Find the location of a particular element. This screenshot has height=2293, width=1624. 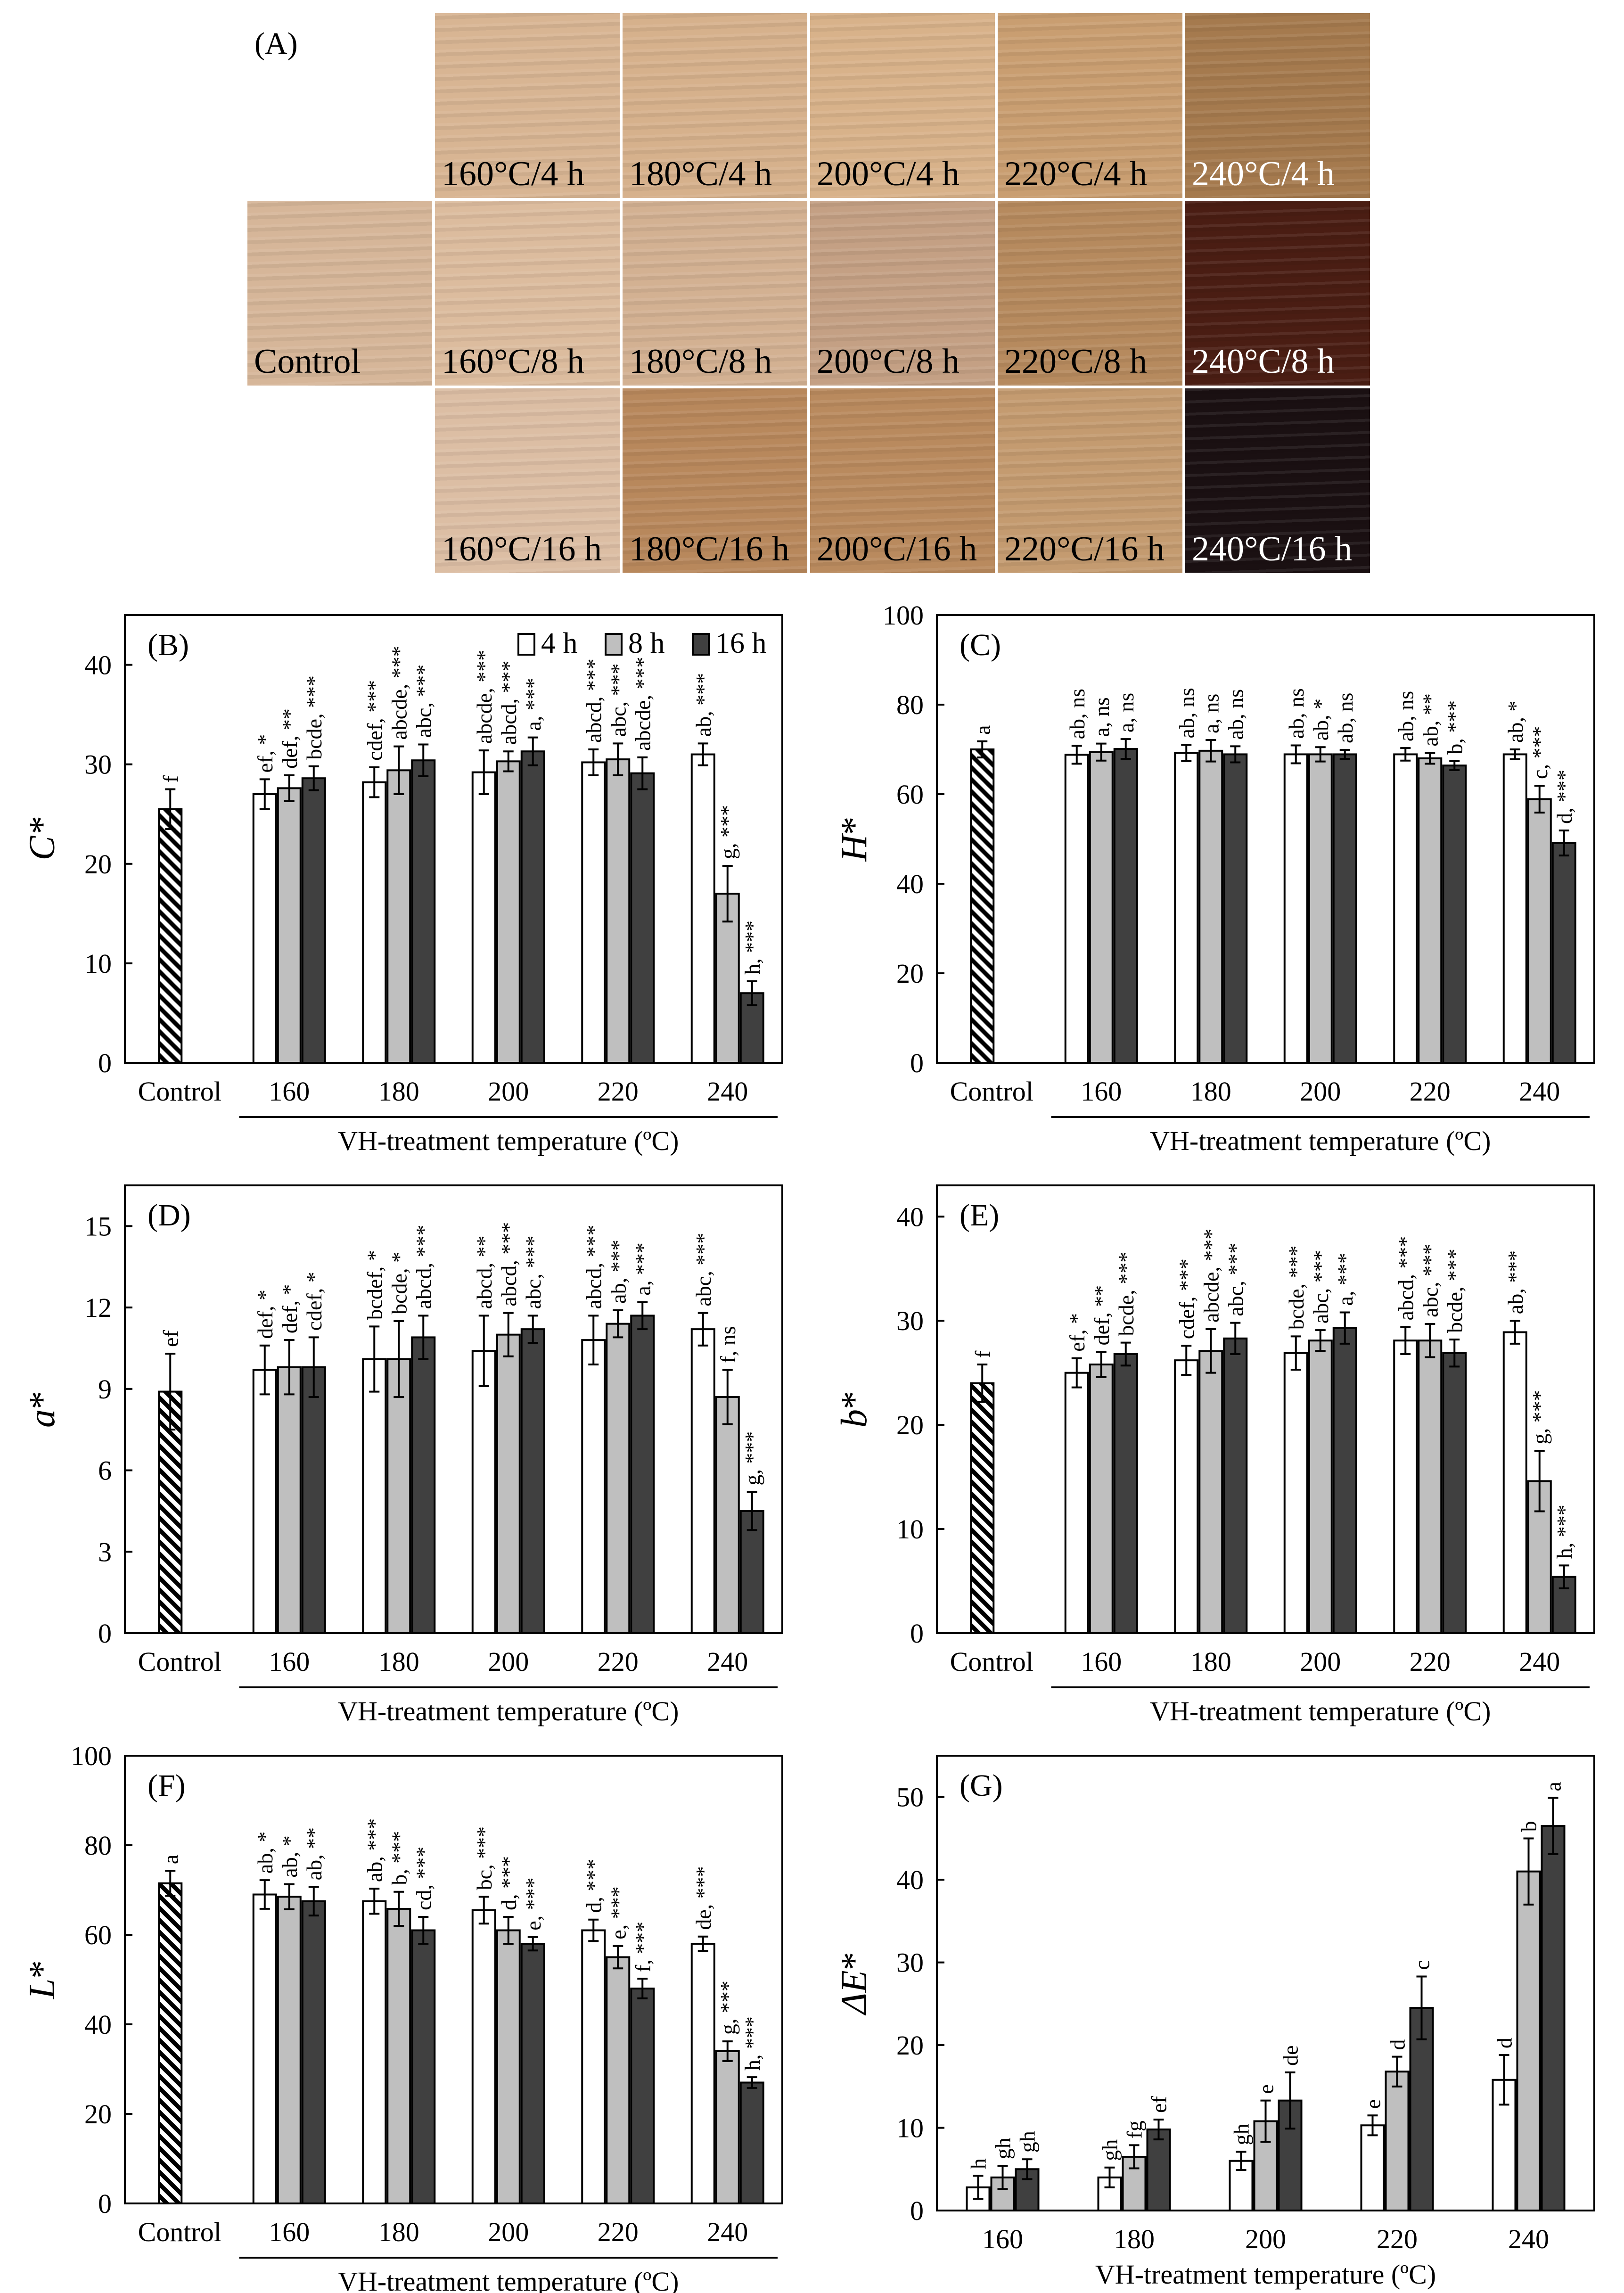

significance-label: abcd, ** is located at coordinates (484, 1272).